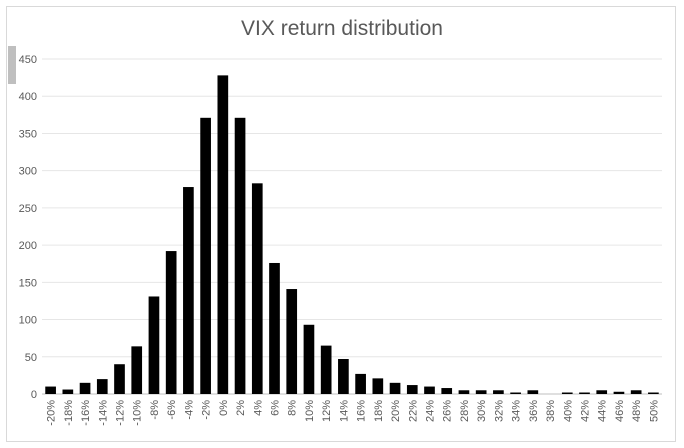  I want to click on x-tick-label: -20%, so click(52, 413).